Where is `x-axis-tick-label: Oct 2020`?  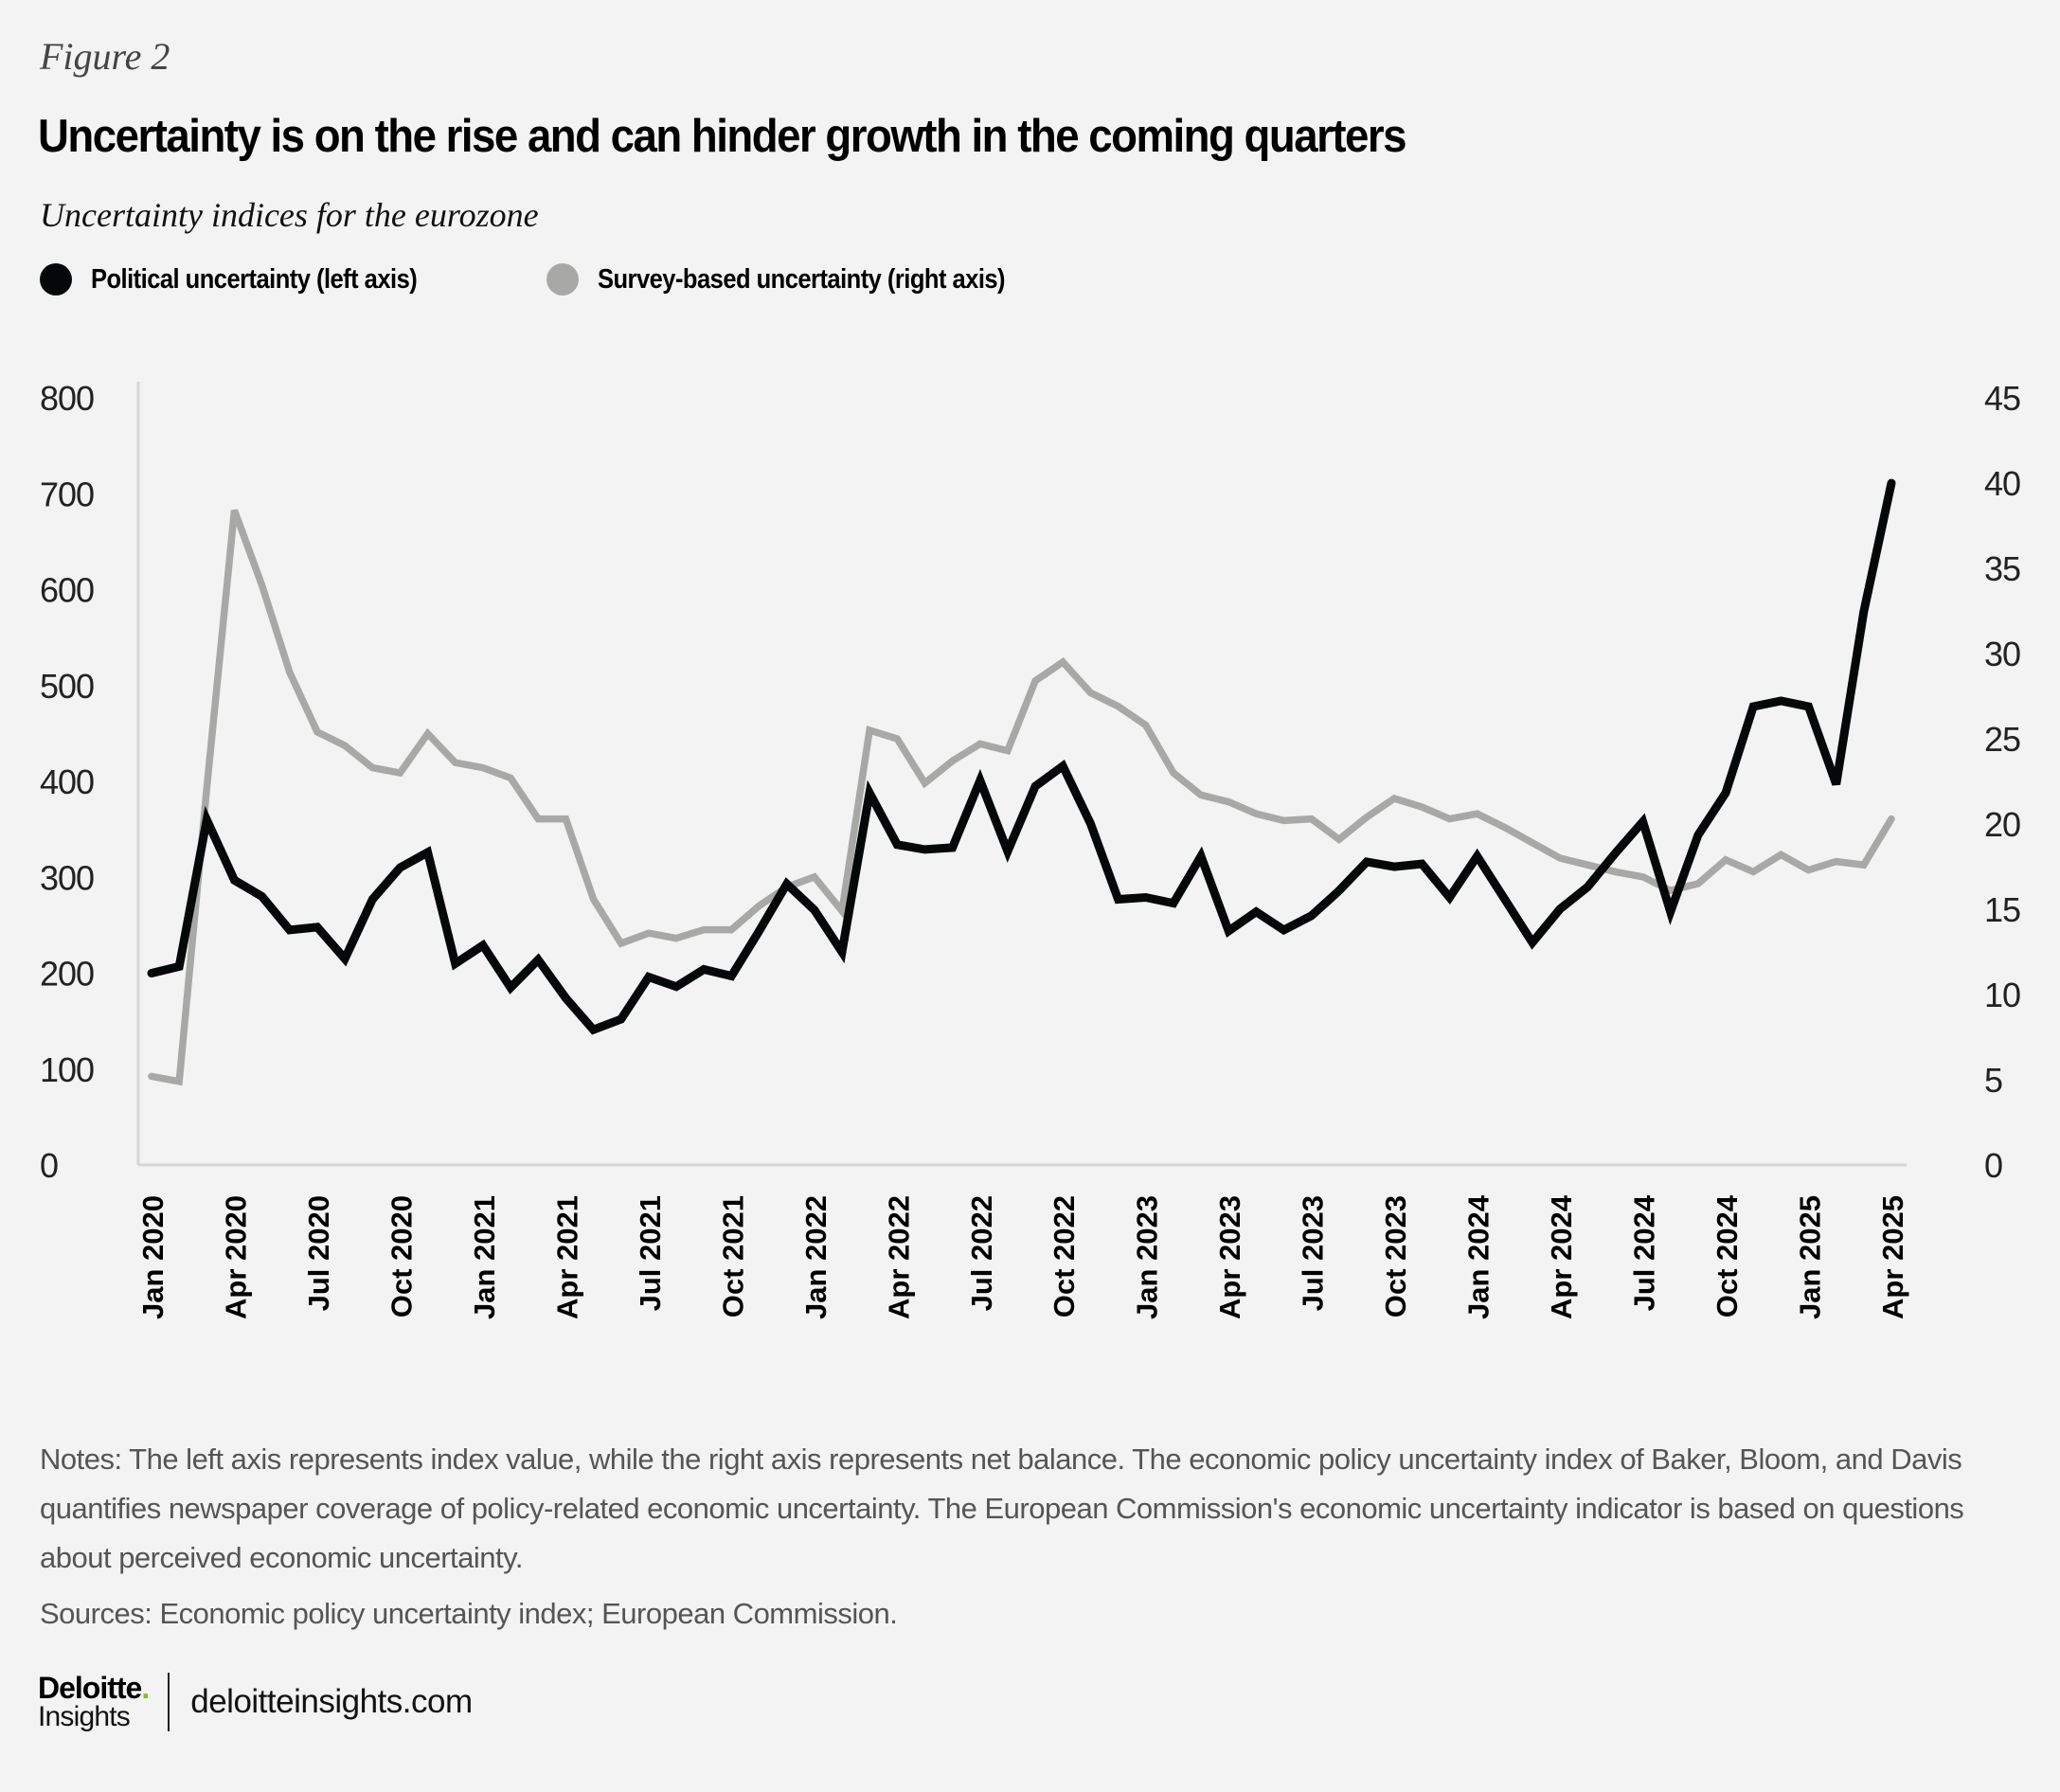
x-axis-tick-label: Oct 2020 is located at coordinates (402, 1256).